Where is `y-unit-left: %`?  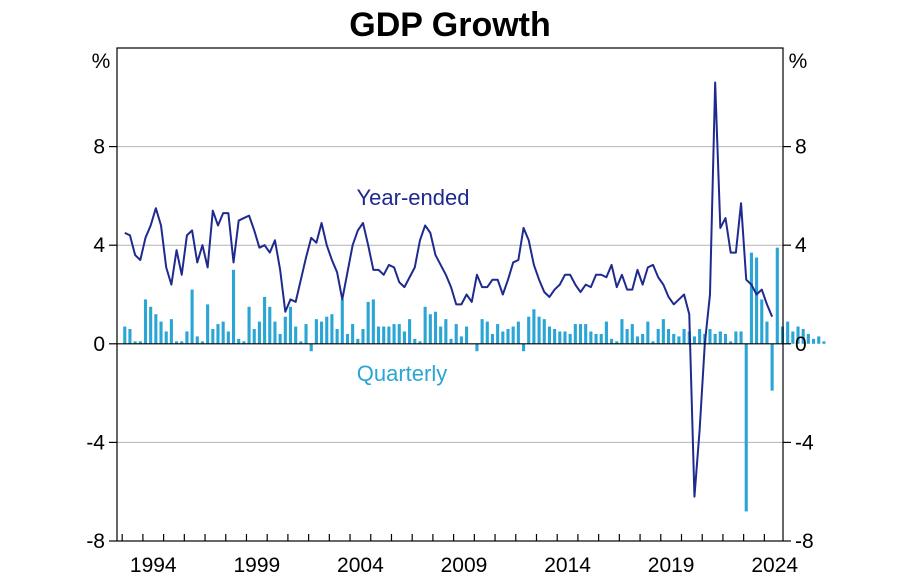 y-unit-left: % is located at coordinates (101, 61).